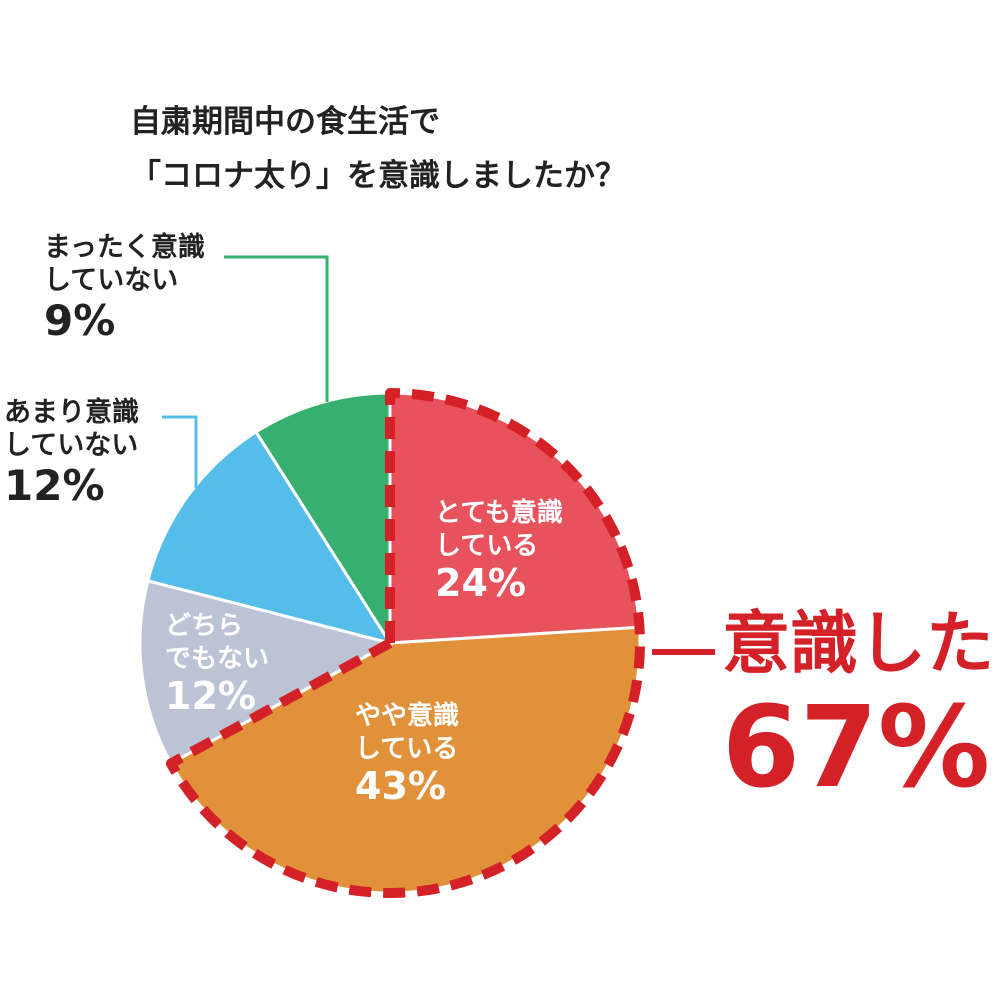 This screenshot has width=1000, height=1000. I want to click on label-very: とても意識 している 24%, so click(499, 551).